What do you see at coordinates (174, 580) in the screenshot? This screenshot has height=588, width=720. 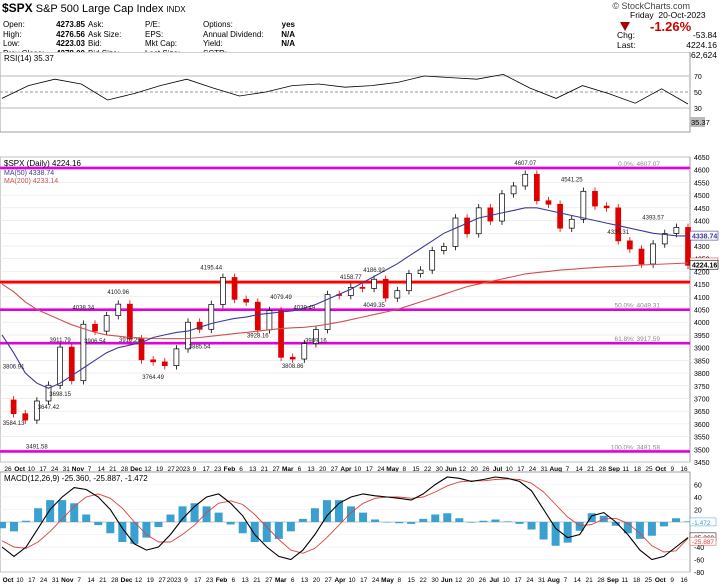 I see `x-tick-label: 2023` at bounding box center [174, 580].